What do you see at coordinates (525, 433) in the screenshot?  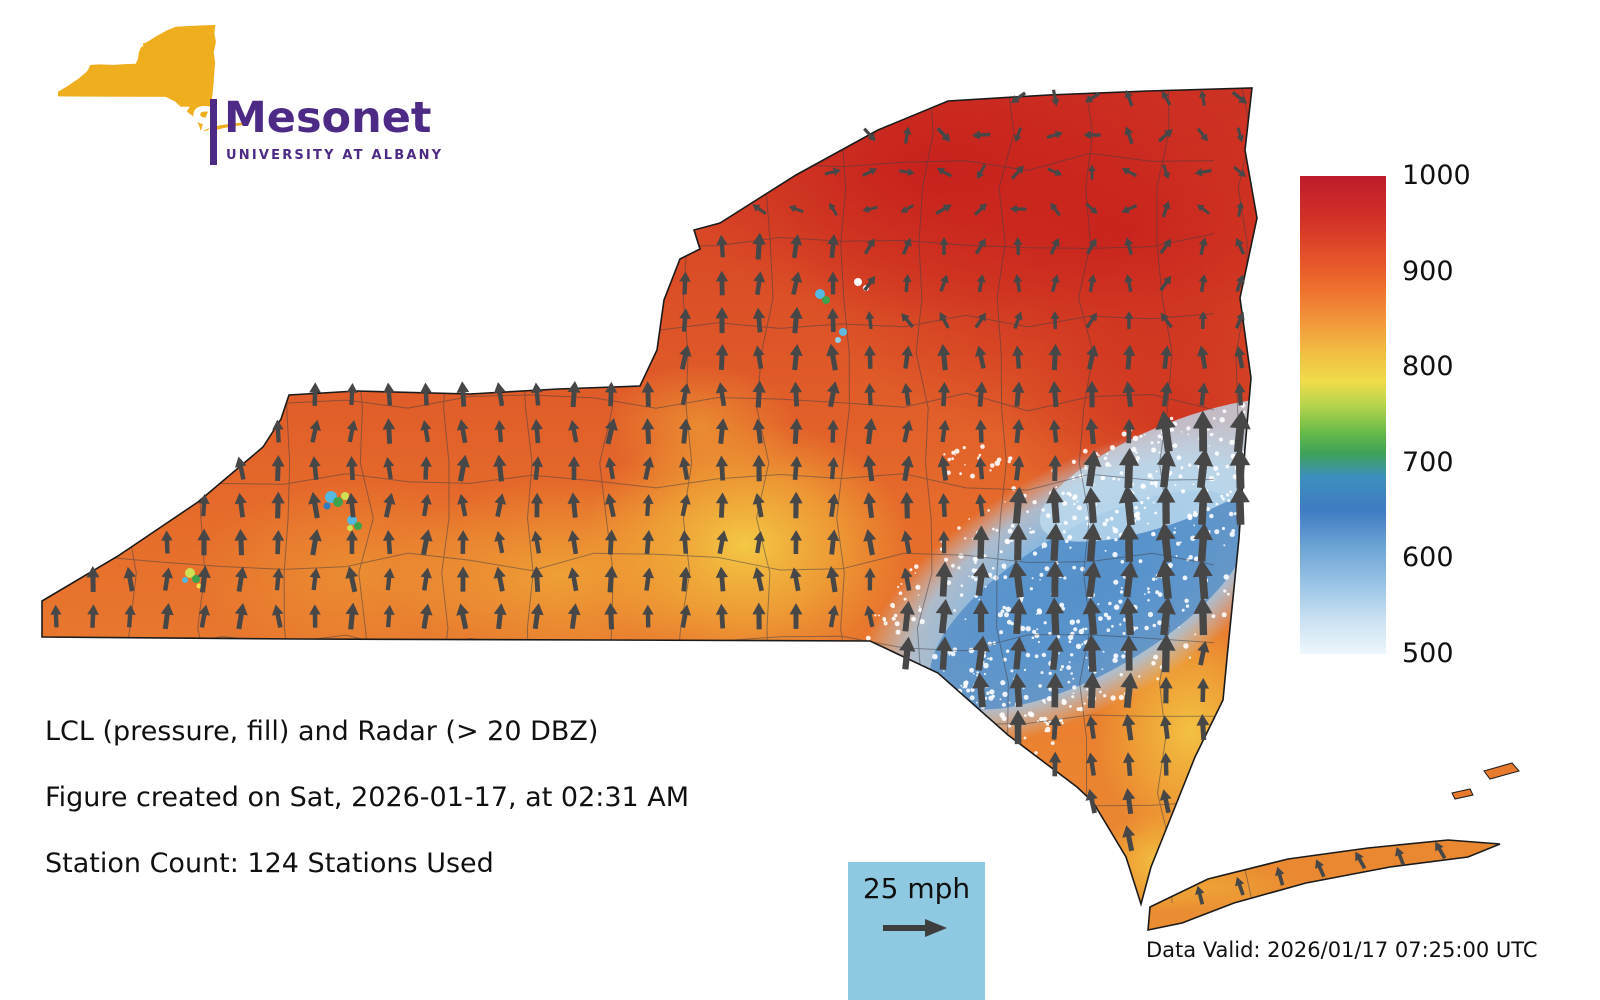 I see `radar-echo-clusters` at bounding box center [525, 433].